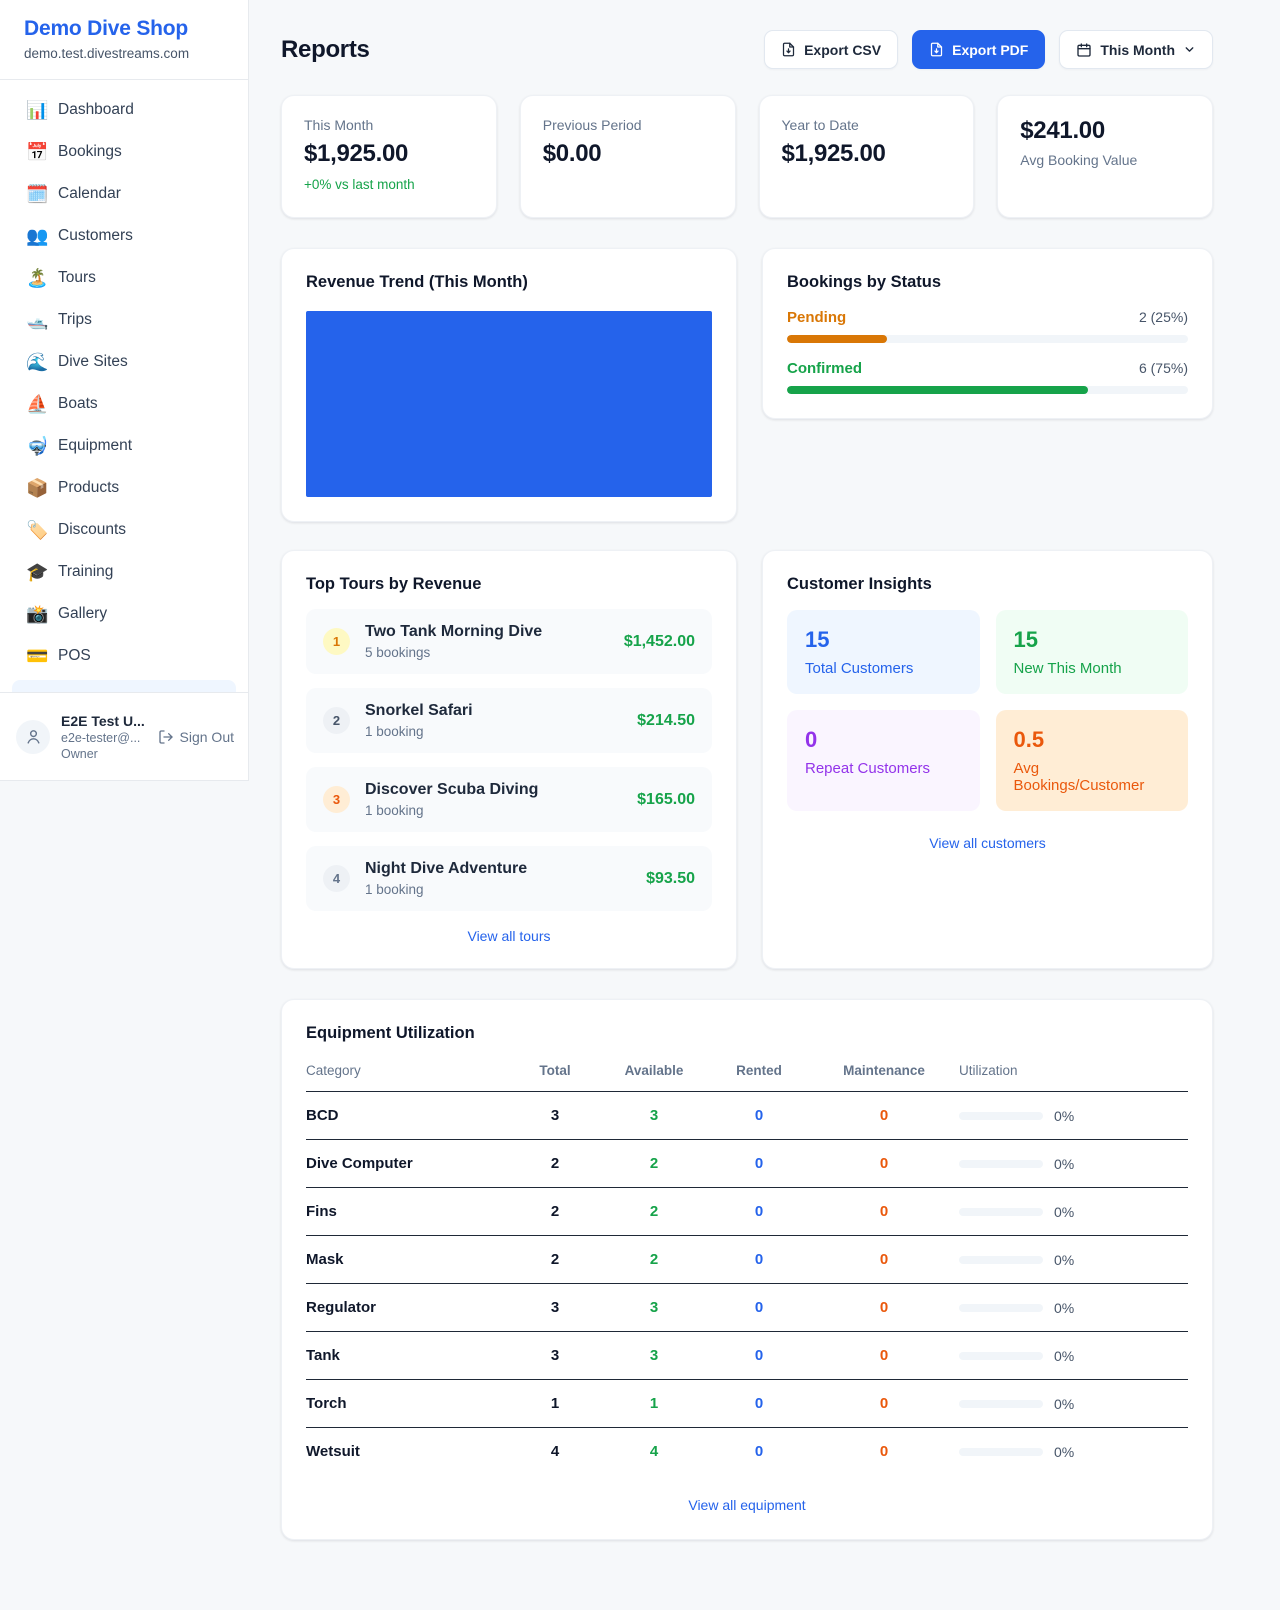 Image resolution: width=1280 pixels, height=1610 pixels. I want to click on tile-value: 15, so click(1025, 639).